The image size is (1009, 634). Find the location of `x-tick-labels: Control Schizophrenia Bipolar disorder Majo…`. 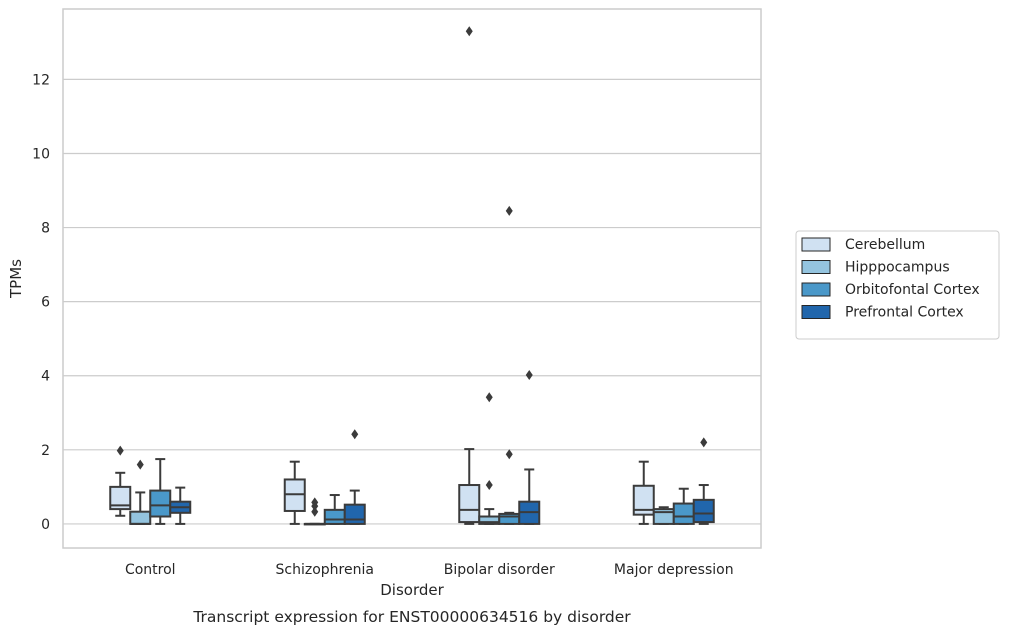

x-tick-labels: Control Schizophrenia Bipolar disorder Majo… is located at coordinates (429, 570).